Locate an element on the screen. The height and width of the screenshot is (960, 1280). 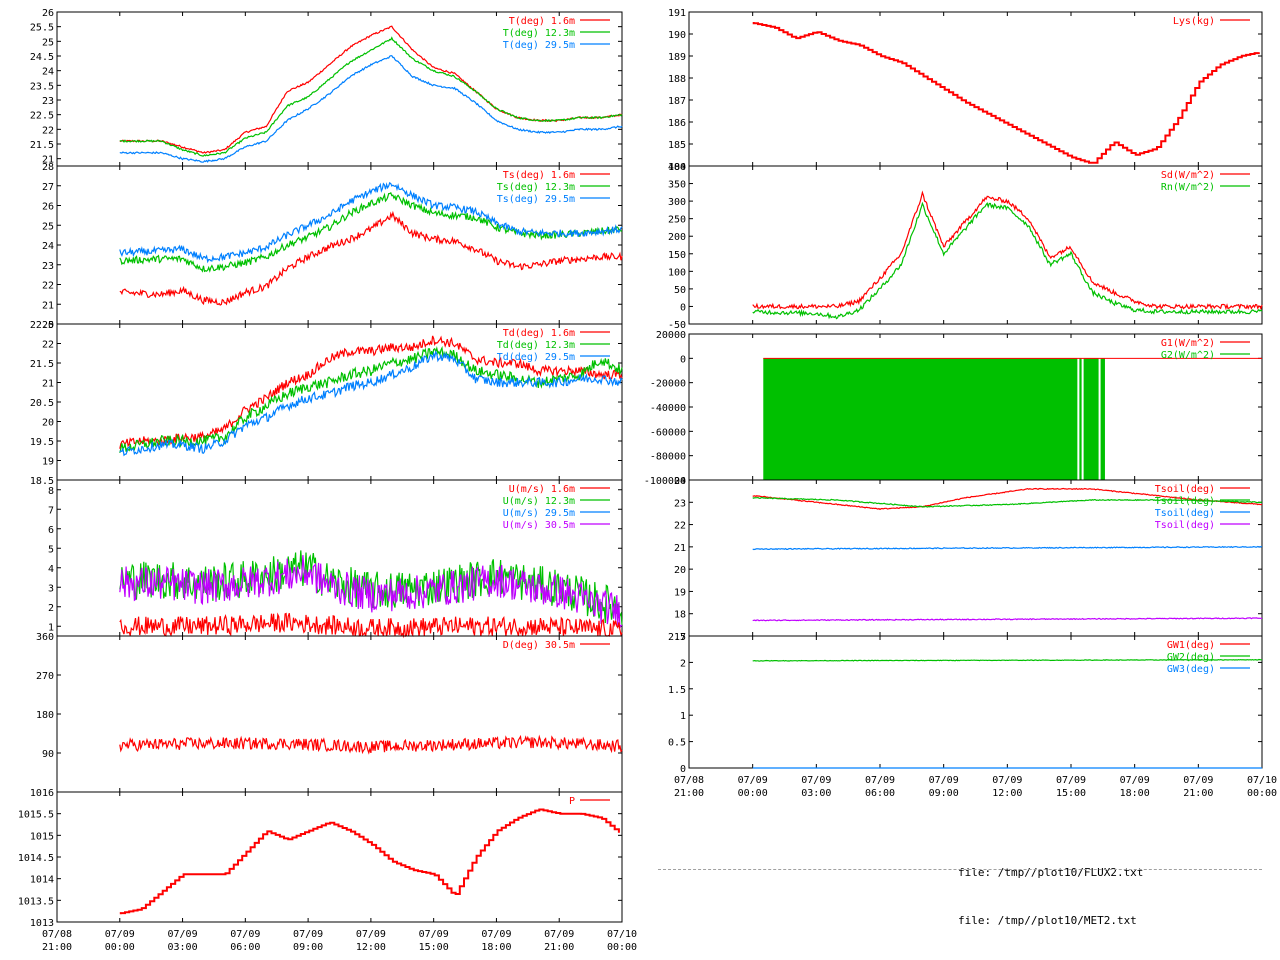
left-xtick-time: 06:00 is located at coordinates (245, 947).